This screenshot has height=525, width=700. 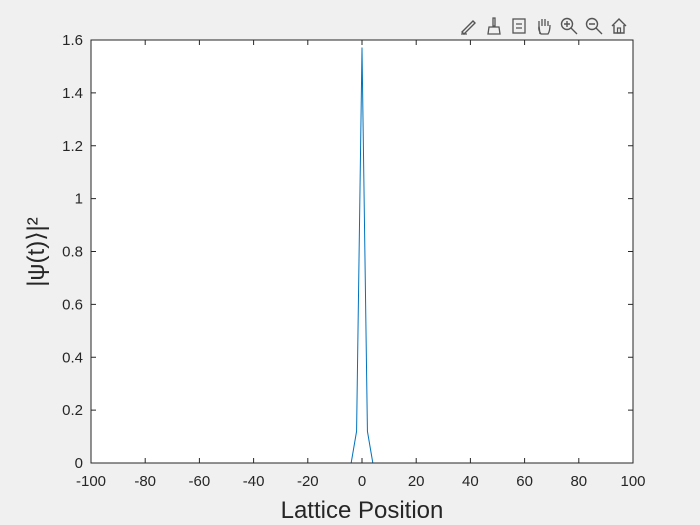 I want to click on y-axis-label: |ψ(t)⟩|², so click(x=36, y=252).